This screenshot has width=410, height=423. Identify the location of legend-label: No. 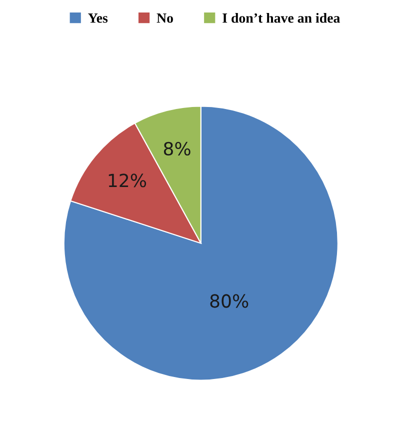
(164, 18).